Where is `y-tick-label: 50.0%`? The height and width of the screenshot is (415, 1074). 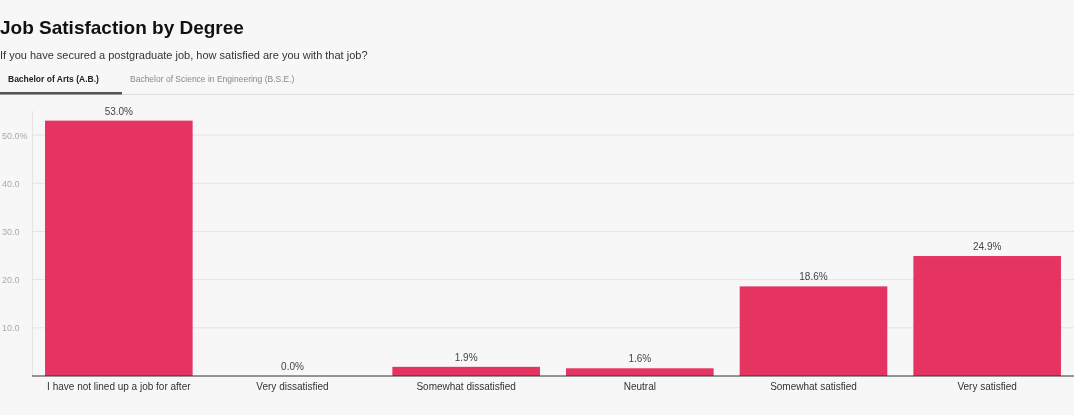
y-tick-label: 50.0% is located at coordinates (15, 135).